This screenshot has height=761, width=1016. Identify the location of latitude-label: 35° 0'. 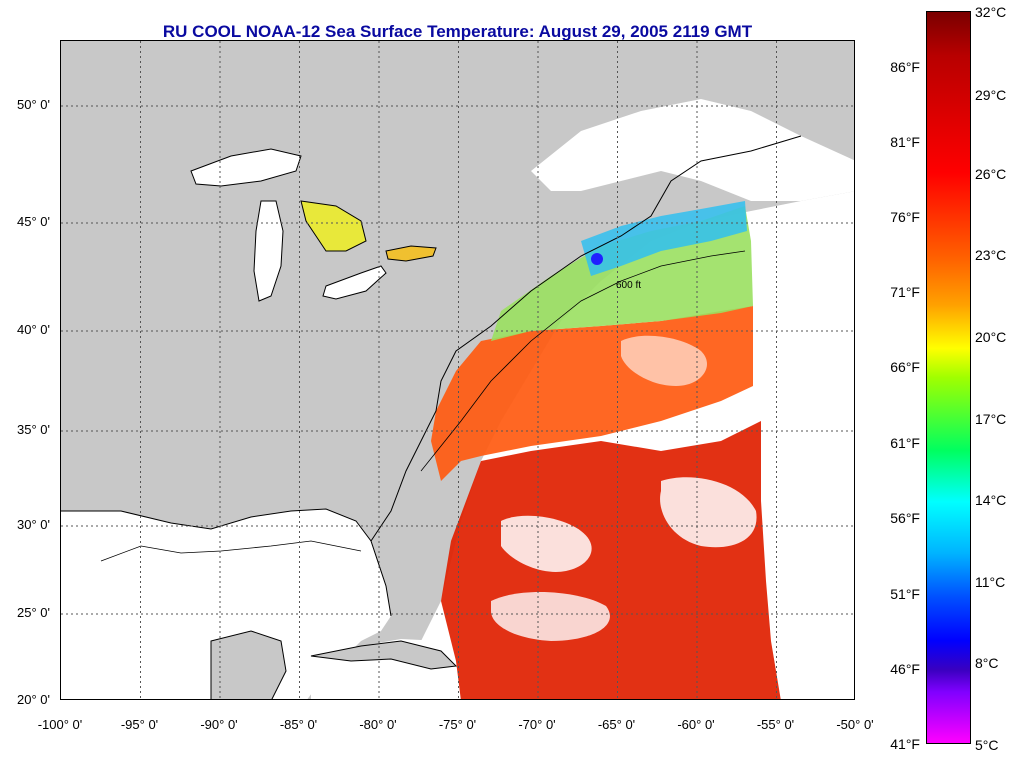
(33, 429).